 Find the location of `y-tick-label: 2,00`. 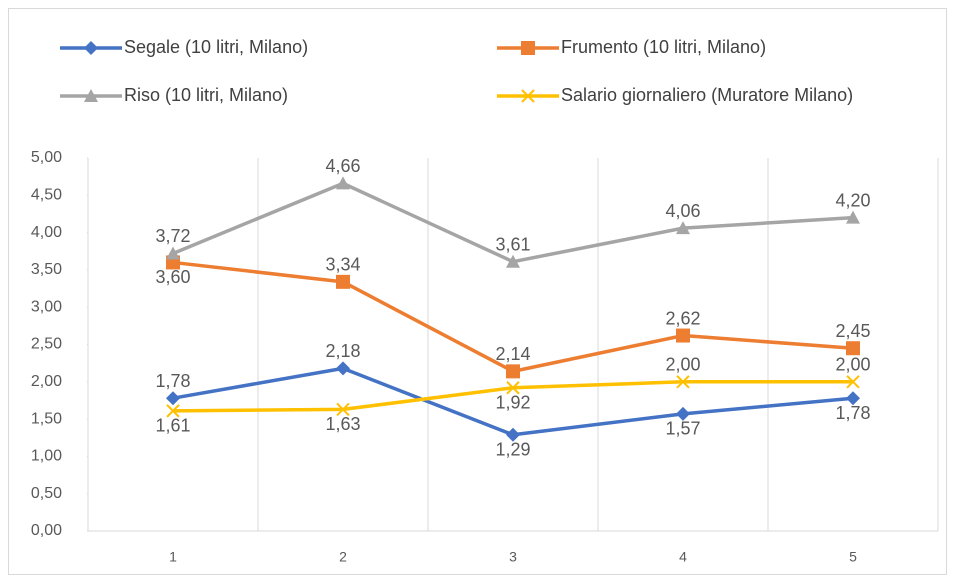

y-tick-label: 2,00 is located at coordinates (46, 381).